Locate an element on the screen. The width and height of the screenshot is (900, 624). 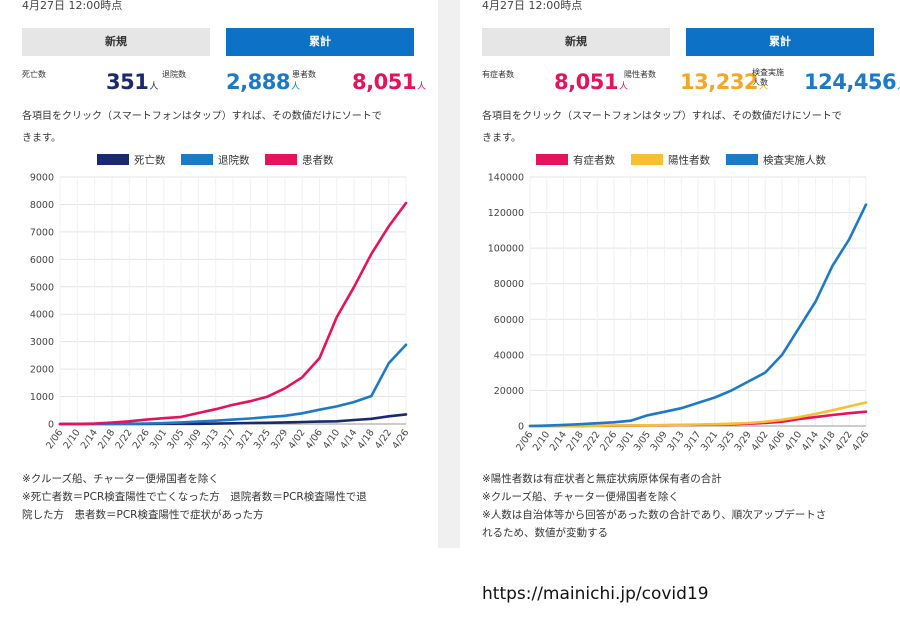
stat-value-positive: 13,232人 is located at coordinates (724, 82).